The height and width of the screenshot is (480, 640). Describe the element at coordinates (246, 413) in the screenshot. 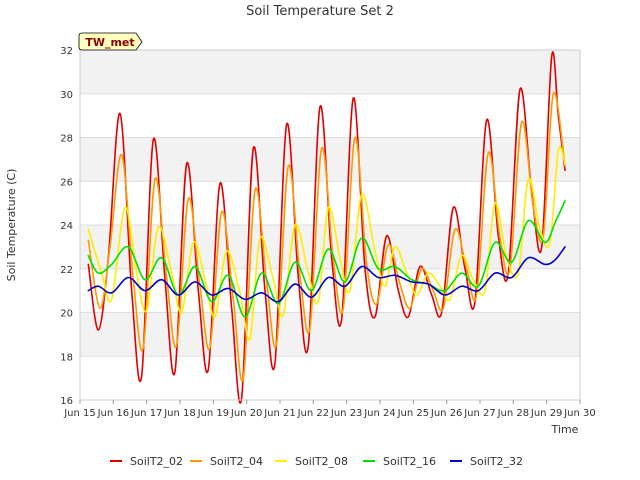

I see `x-tick-label: Jun 20` at that location.